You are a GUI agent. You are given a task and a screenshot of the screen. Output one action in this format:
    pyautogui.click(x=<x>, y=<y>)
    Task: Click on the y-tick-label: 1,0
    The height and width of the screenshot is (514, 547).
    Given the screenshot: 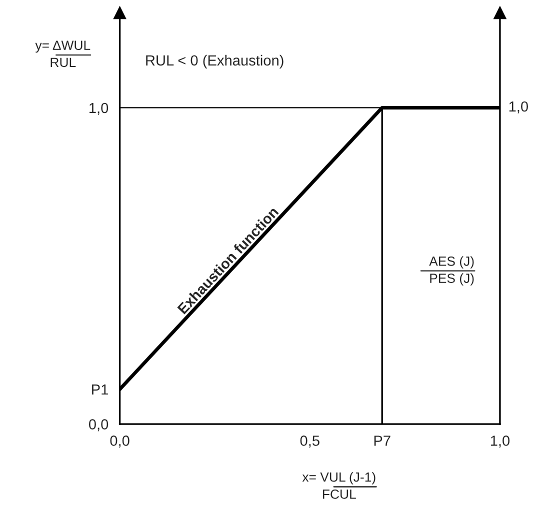 What is the action you would take?
    pyautogui.click(x=99, y=108)
    